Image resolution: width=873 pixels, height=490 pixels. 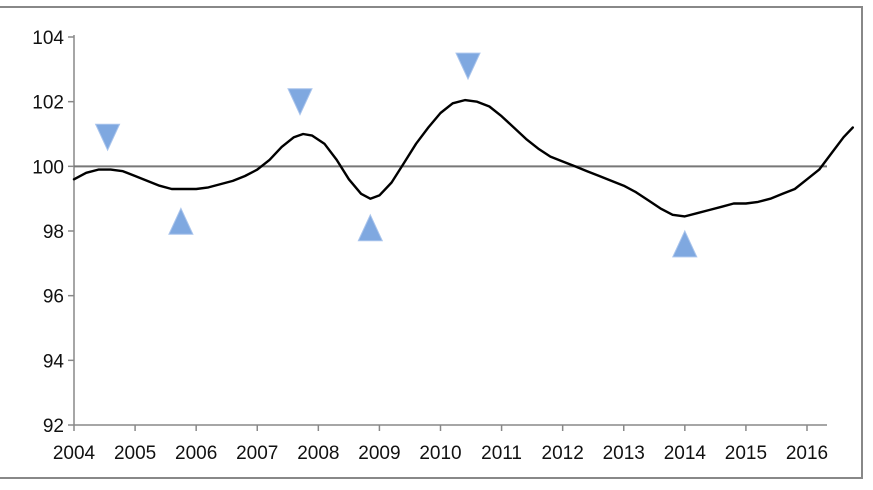 I want to click on x-tick-label: 2010, so click(x=440, y=453).